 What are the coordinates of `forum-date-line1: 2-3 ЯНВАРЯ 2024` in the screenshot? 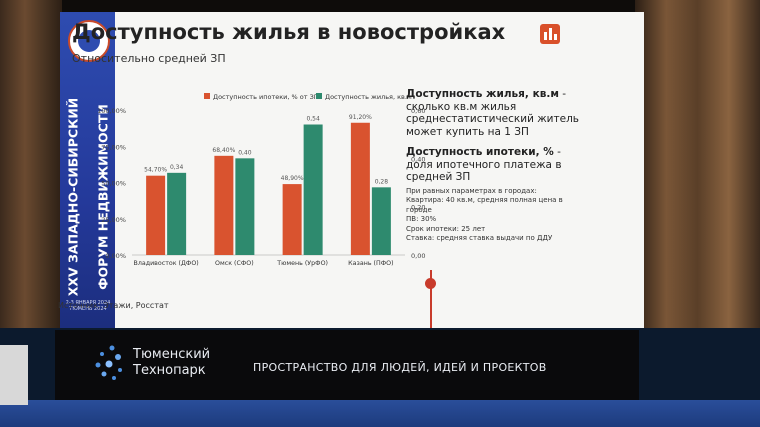 It's located at (88, 303).